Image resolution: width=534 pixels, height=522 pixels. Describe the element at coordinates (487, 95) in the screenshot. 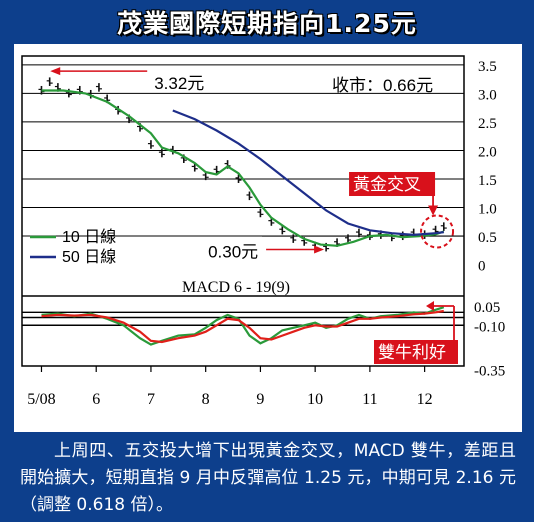

I see `y-tick-label: 3.0` at that location.